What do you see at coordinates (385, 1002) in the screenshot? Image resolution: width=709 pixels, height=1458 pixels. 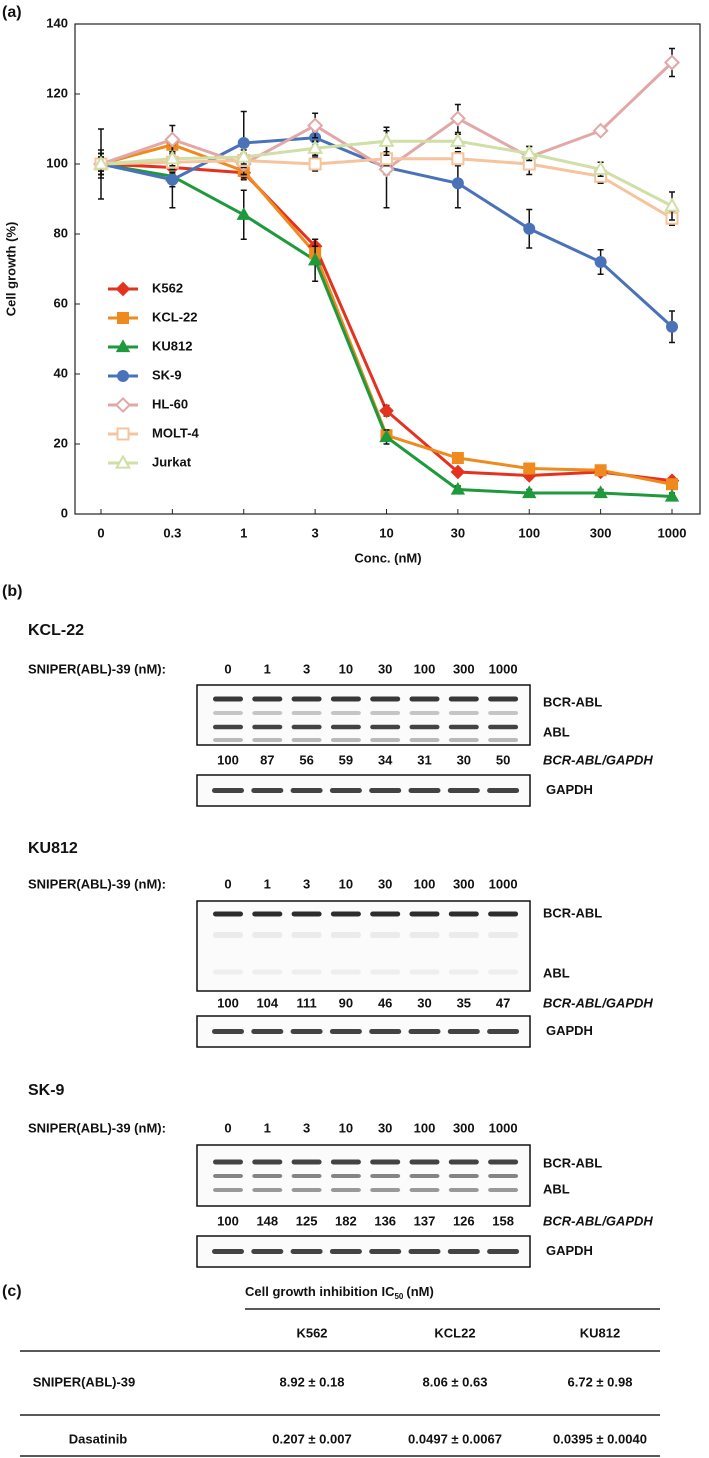 I see `ratio-value: 46` at bounding box center [385, 1002].